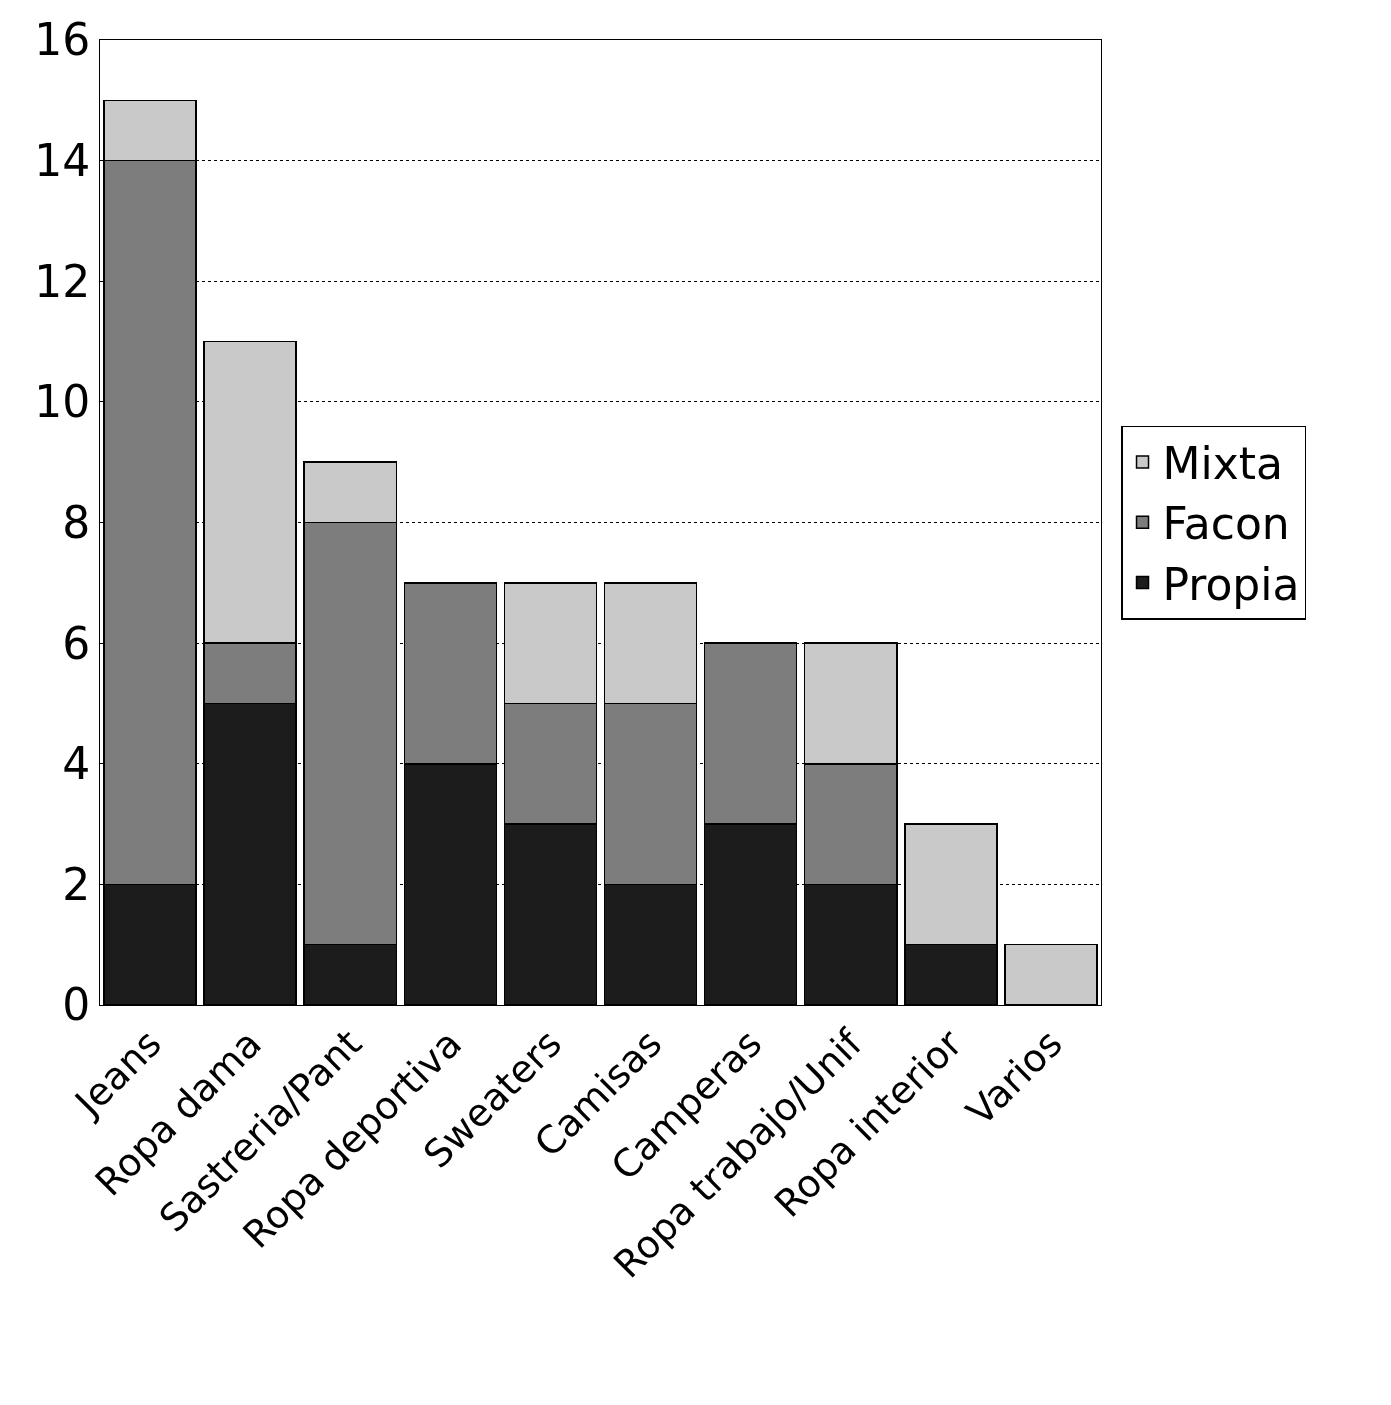 This screenshot has width=1391, height=1405. I want to click on y-tick-label: 14, so click(62, 161).